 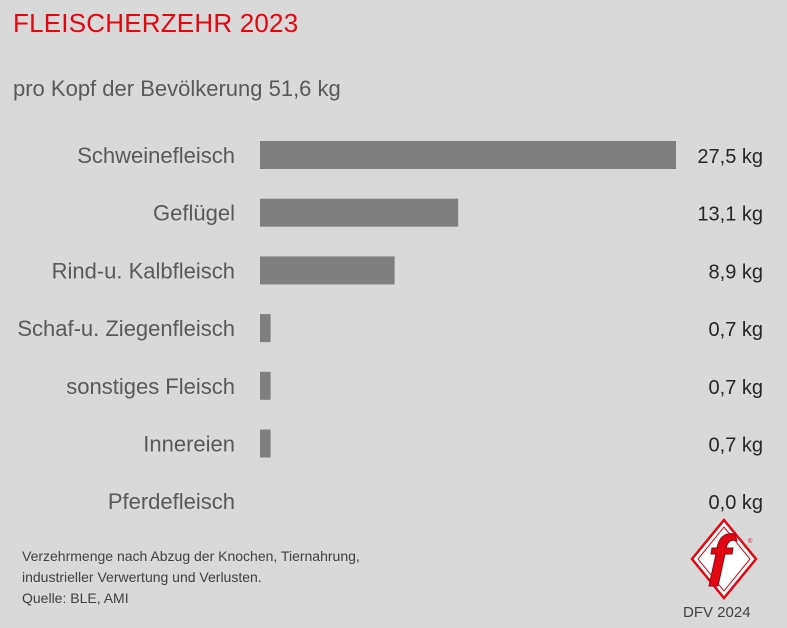 What do you see at coordinates (177, 88) in the screenshot?
I see `chart-subtitle: pro Kopf der Bevölkerung 51,6 kg` at bounding box center [177, 88].